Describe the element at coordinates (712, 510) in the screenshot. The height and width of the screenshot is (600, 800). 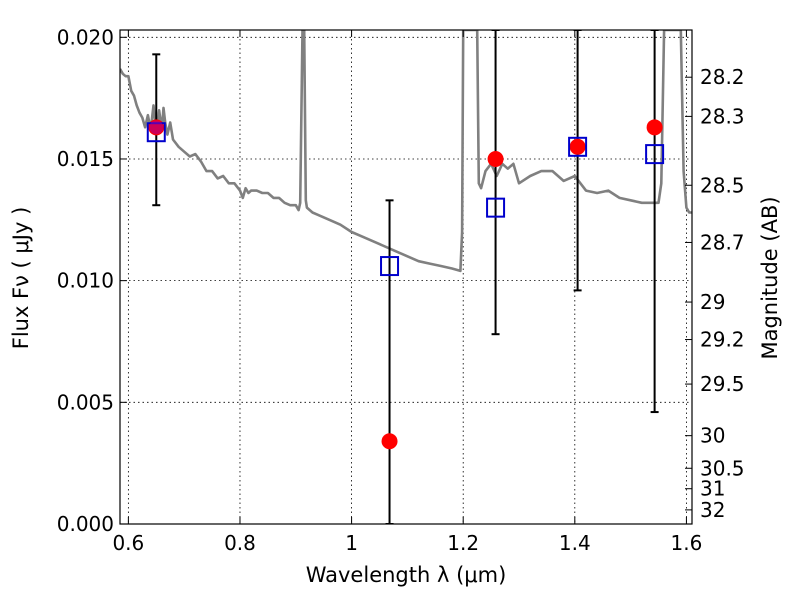
I see `right-tick-label: 32` at that location.